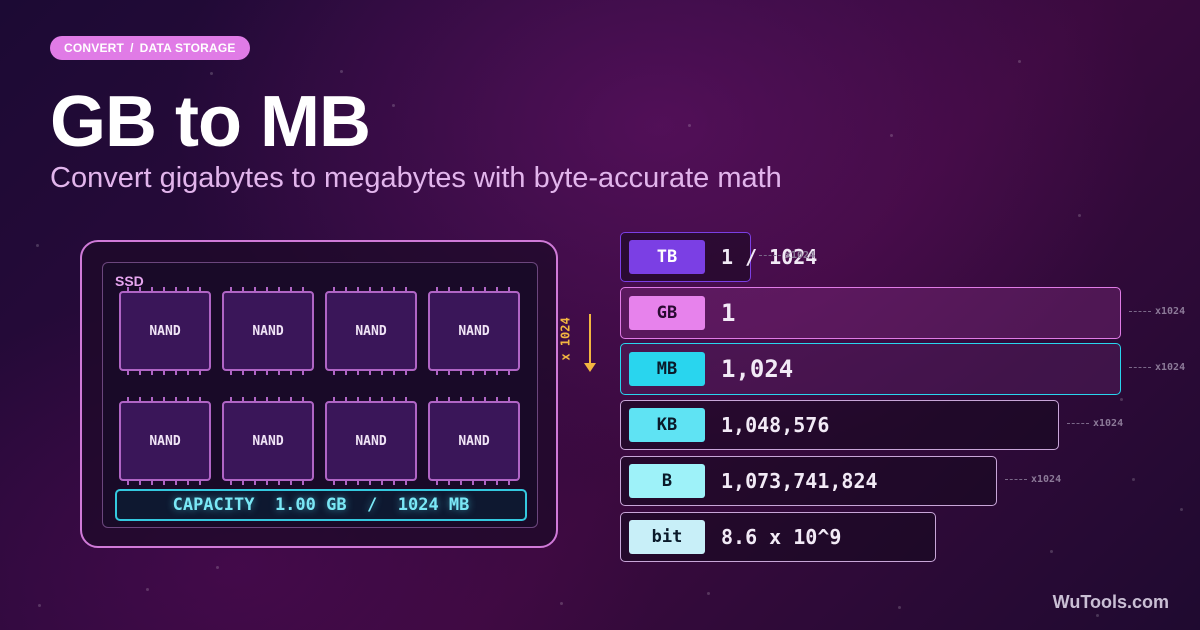 The height and width of the screenshot is (630, 1200). I want to click on unit-row-mb: MB 1,024, so click(870, 369).